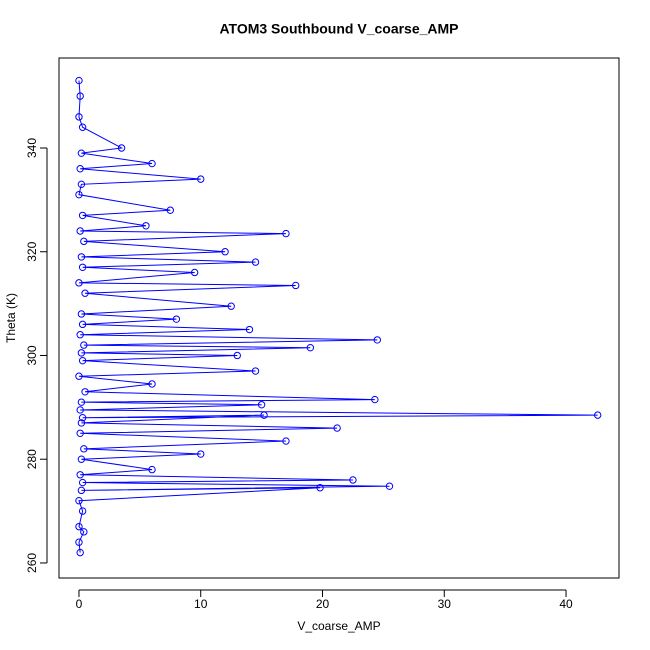 The image size is (650, 650). What do you see at coordinates (32, 355) in the screenshot?
I see `y-tick-label: 300` at bounding box center [32, 355].